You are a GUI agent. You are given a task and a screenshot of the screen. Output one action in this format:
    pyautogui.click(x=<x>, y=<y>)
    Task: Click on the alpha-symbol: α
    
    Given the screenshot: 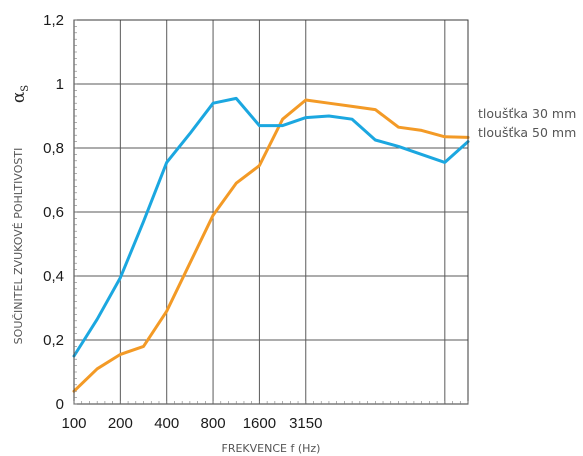 What is the action you would take?
    pyautogui.click(x=19, y=97)
    